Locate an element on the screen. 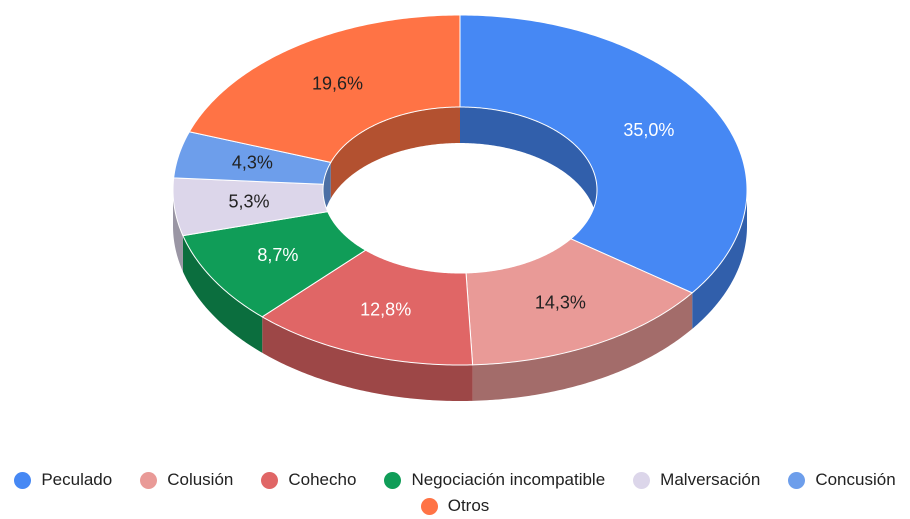  legend-label: Otros is located at coordinates (468, 505).